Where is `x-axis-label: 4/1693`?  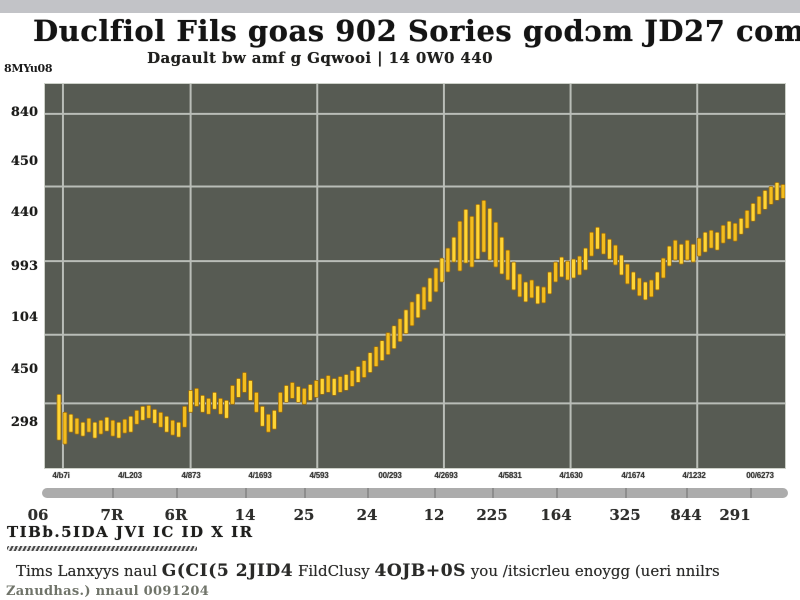
x-axis-label: 4/1693 is located at coordinates (260, 475).